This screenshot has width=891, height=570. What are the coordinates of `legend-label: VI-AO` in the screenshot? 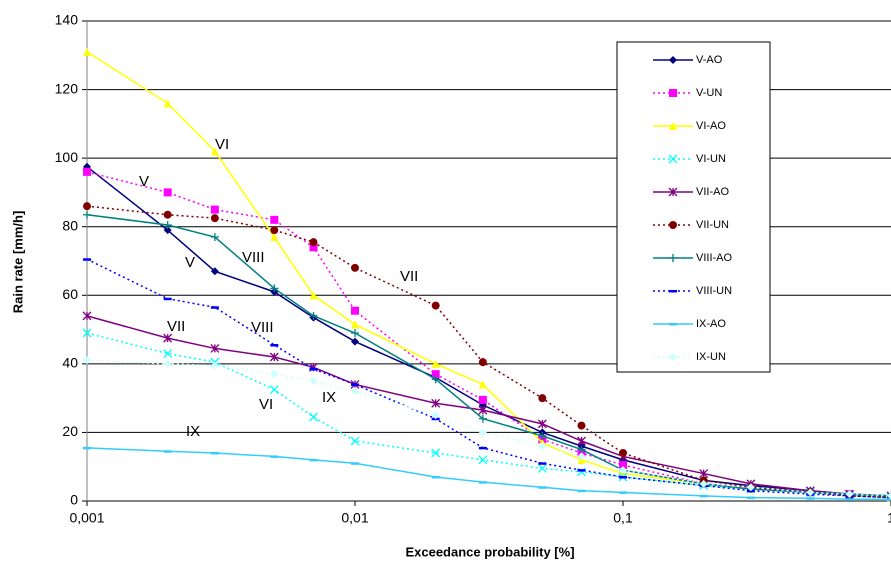 It's located at (711, 126).